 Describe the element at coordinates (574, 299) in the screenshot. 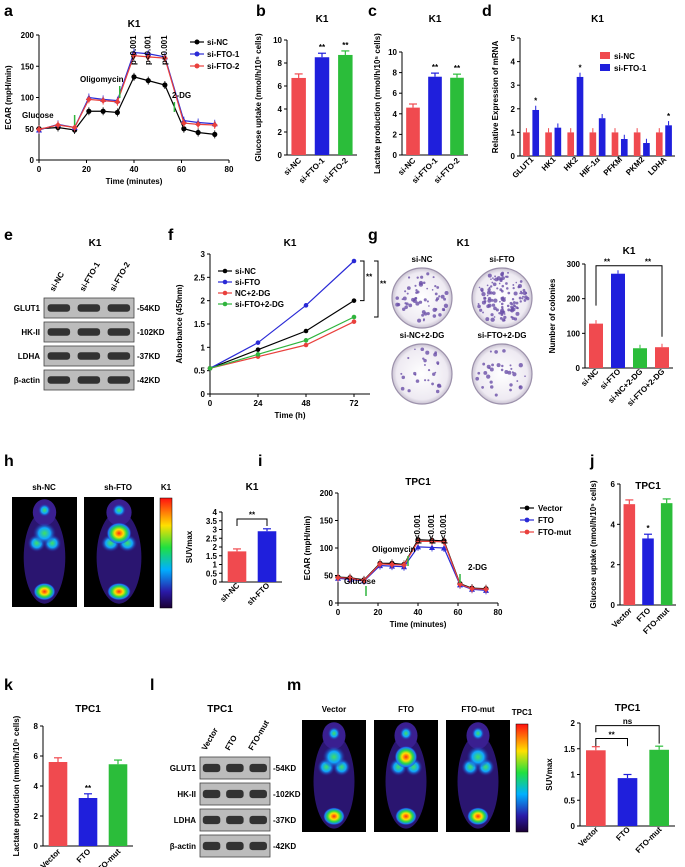

I see `y-tick-label: 200` at that location.